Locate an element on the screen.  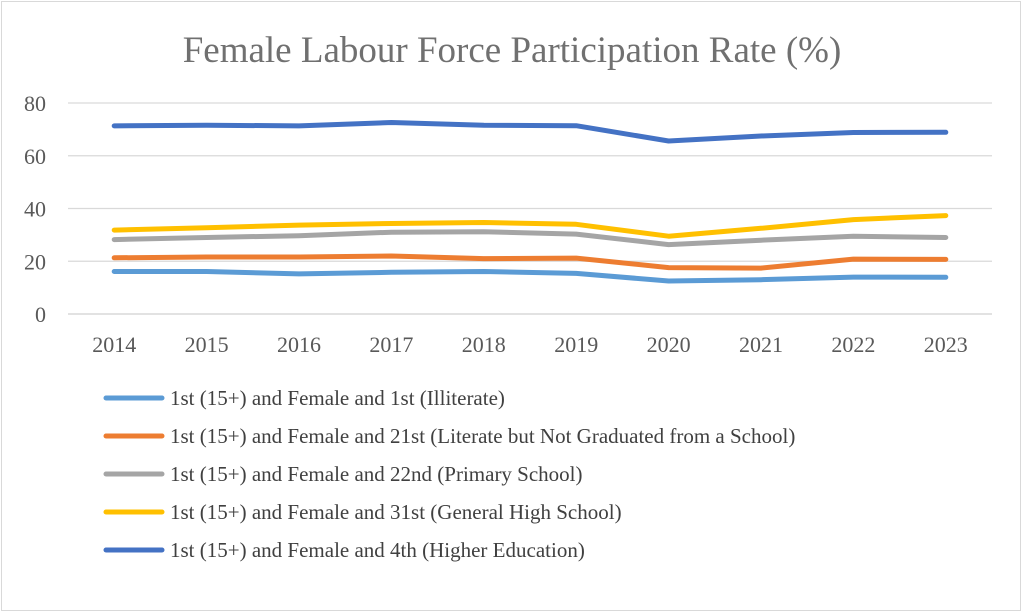
x-tick-label: 2023 is located at coordinates (946, 344).